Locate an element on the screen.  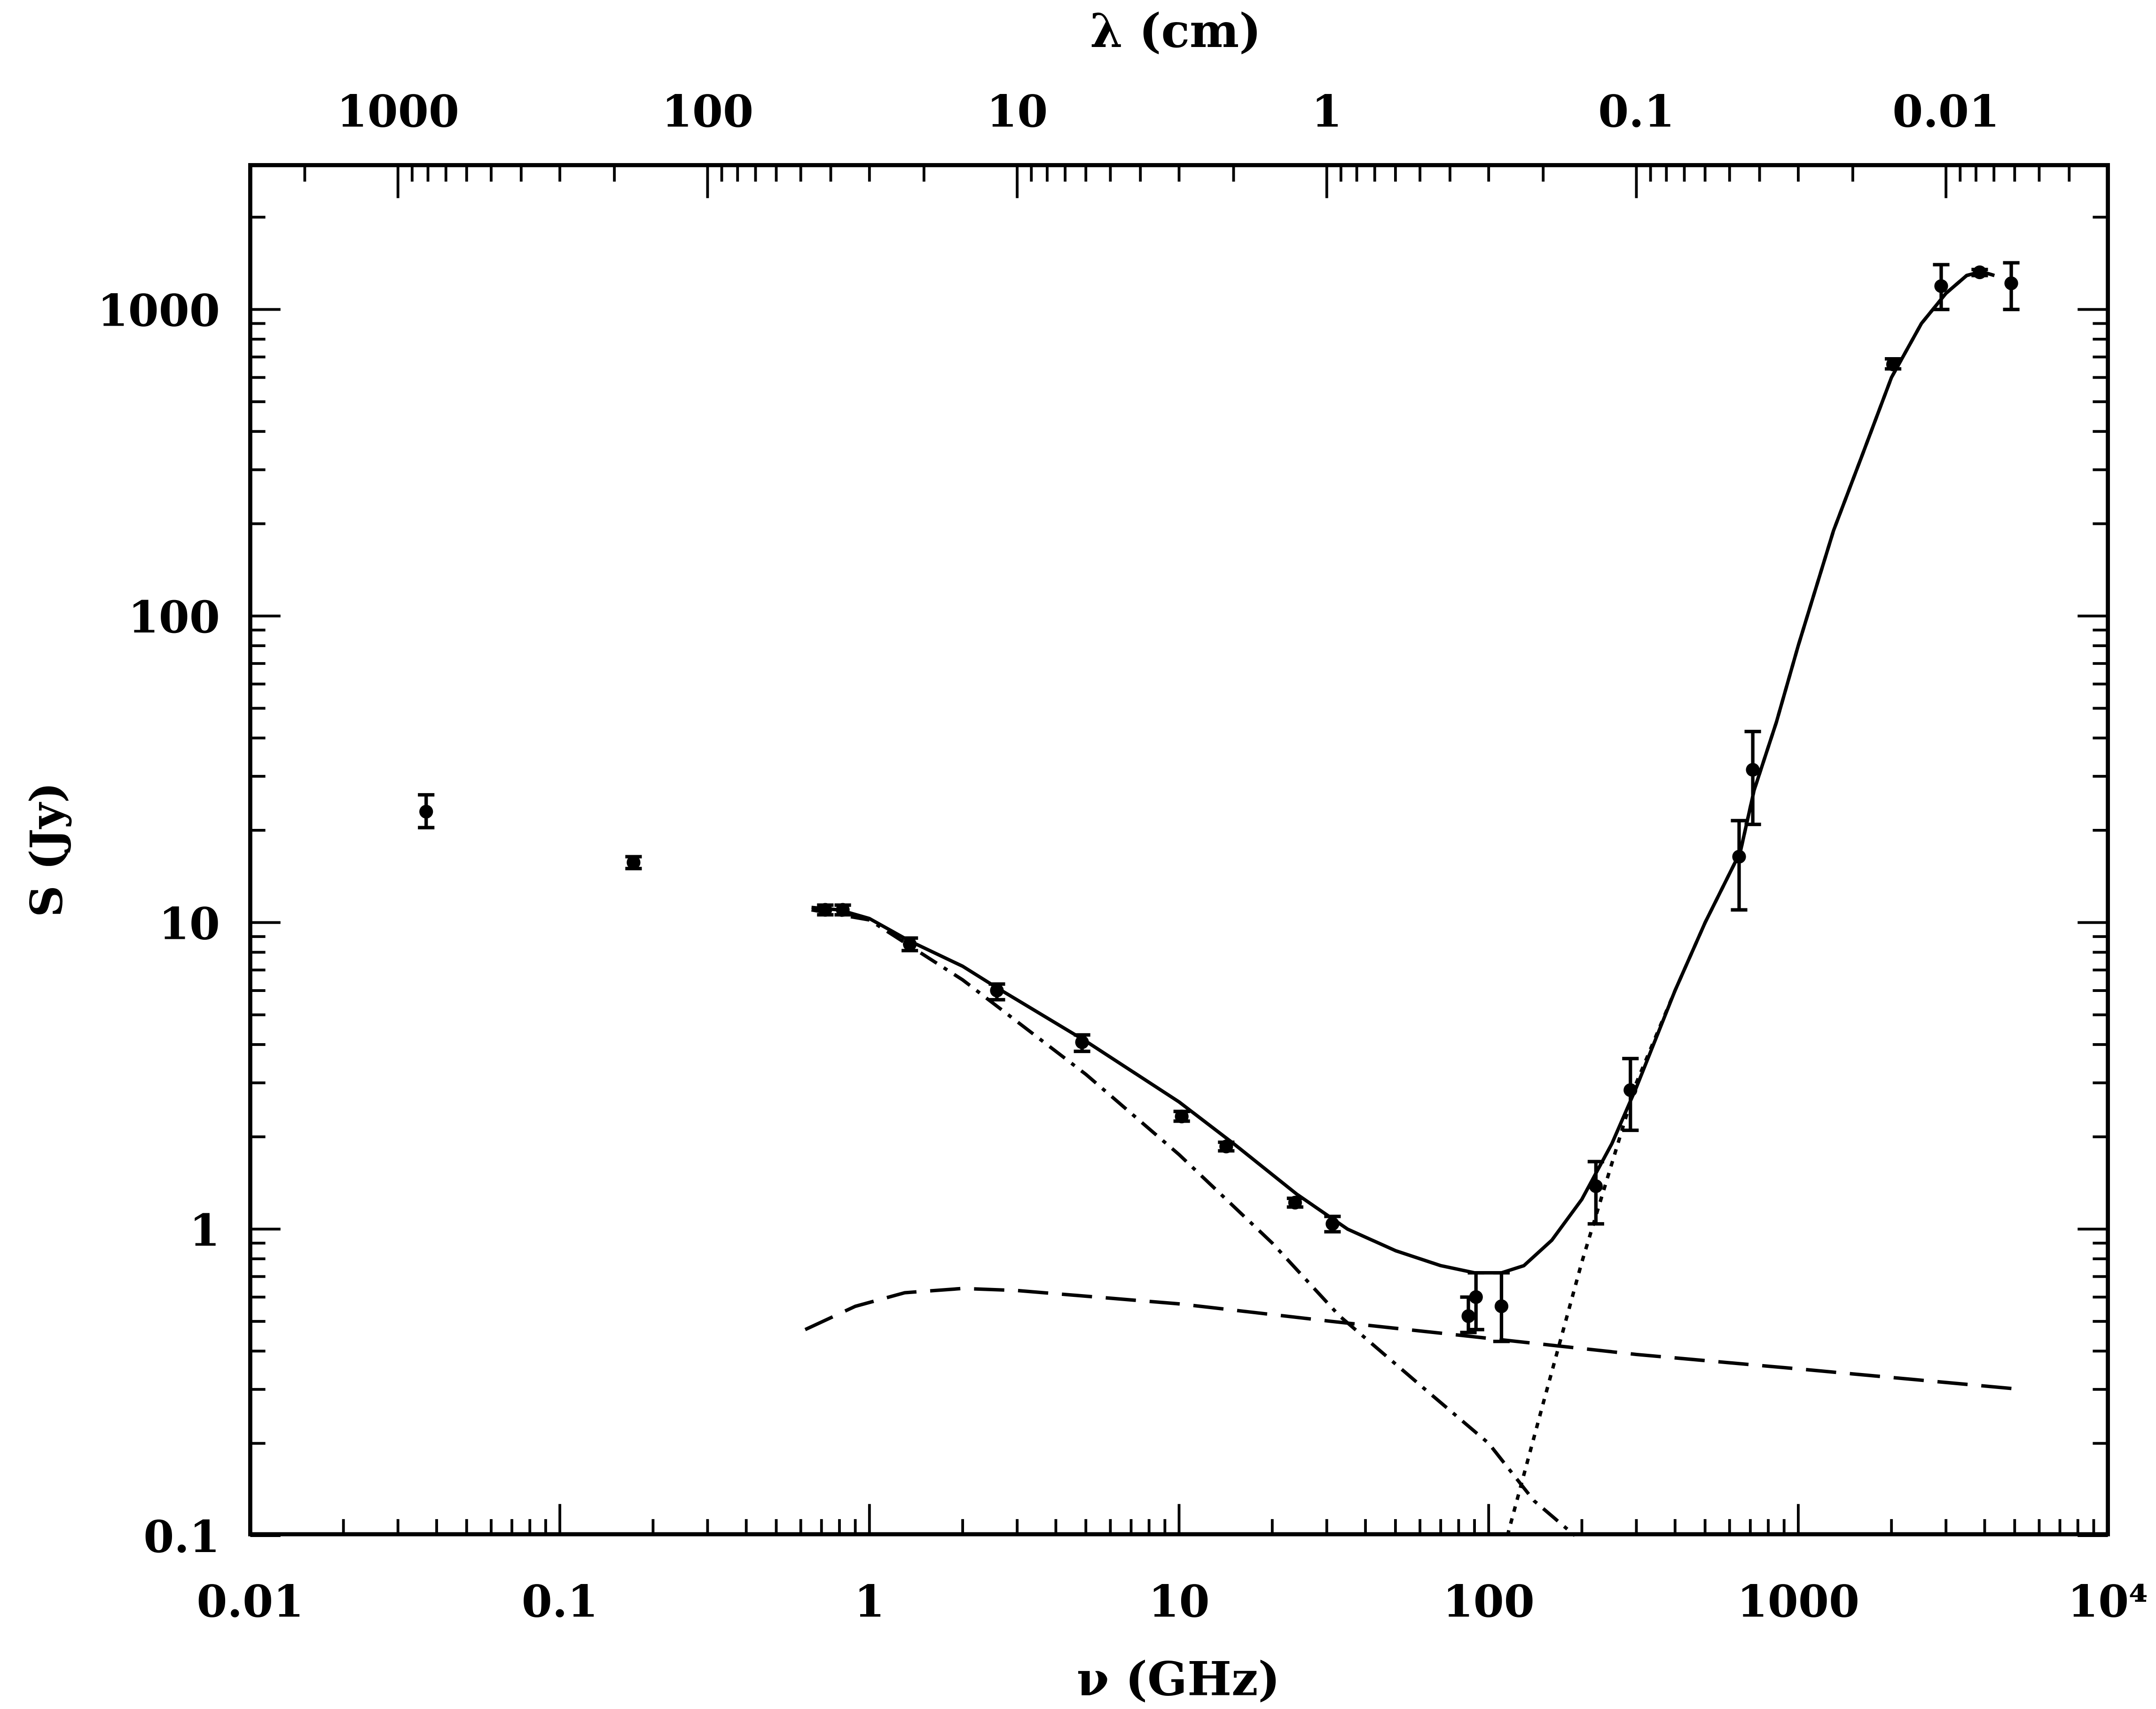
y-axis-label: S (Jy) is located at coordinates (47, 849).